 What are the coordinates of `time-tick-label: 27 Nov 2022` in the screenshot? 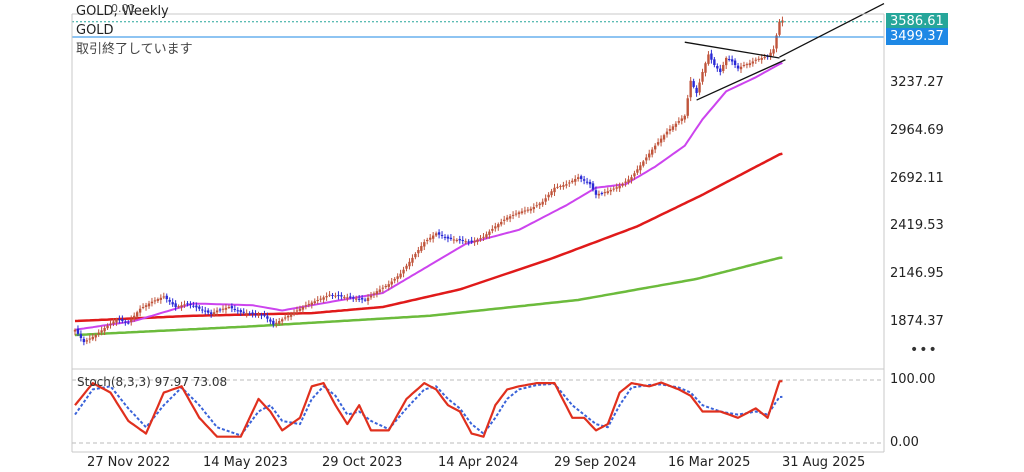 It's located at (129, 462).